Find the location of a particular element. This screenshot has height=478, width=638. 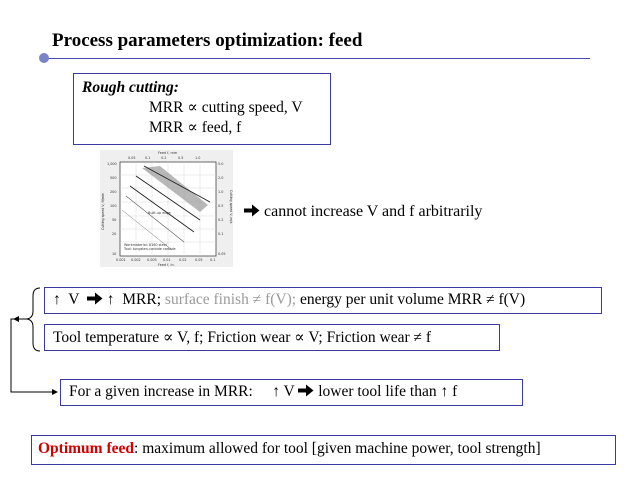

chart-right-tick: 0.1 is located at coordinates (220, 234).